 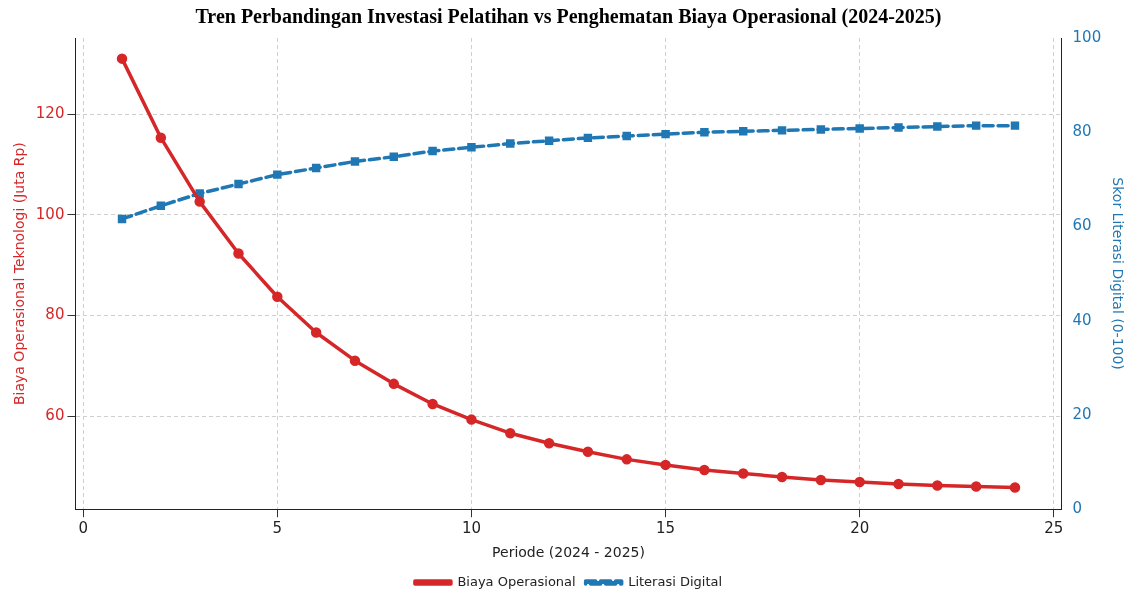 I want to click on x-tick-label: 0, so click(x=83, y=528).